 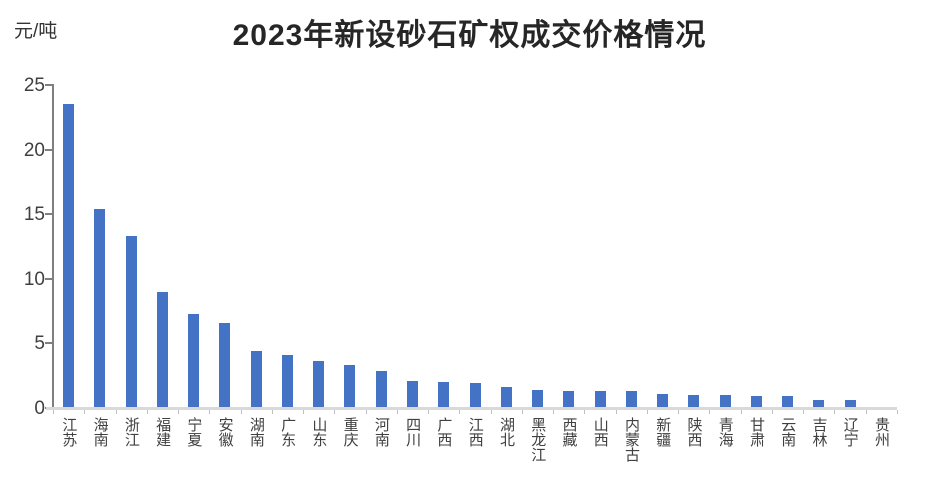 What do you see at coordinates (538, 439) in the screenshot?
I see `x-axis-label: 黑龙江` at bounding box center [538, 439].